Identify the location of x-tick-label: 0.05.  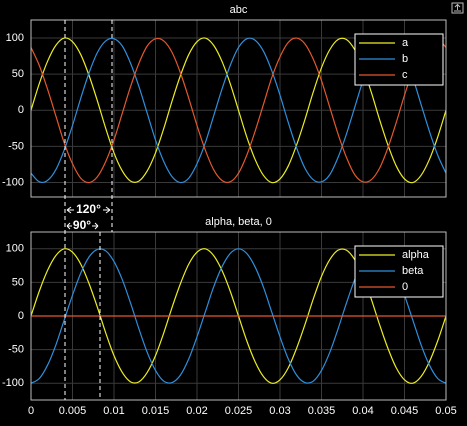
(445, 411).